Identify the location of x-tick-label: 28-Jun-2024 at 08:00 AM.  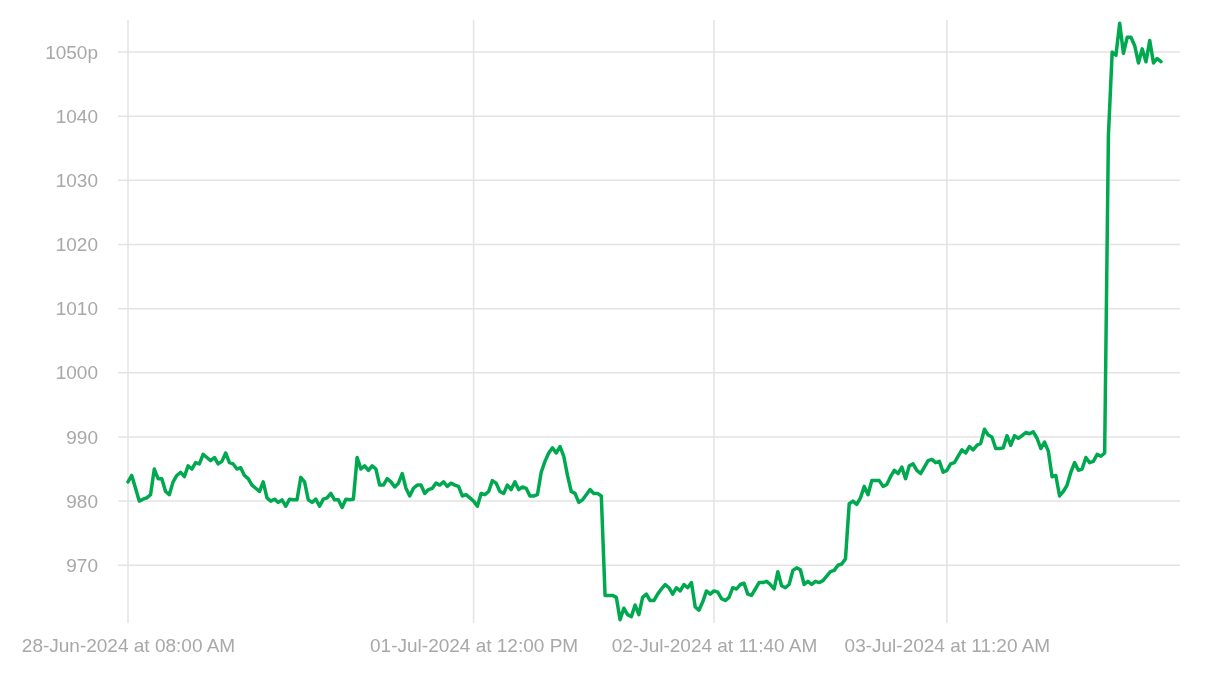
(128, 646).